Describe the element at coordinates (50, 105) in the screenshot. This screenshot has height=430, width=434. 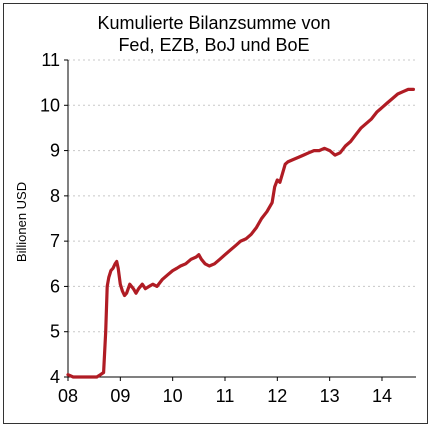
I see `y-tick-label: 10` at that location.